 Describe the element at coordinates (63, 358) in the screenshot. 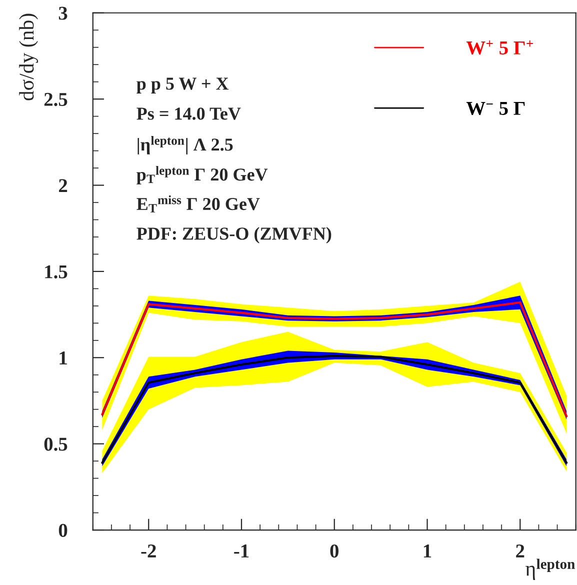

I see `y-tick-label: 1` at that location.